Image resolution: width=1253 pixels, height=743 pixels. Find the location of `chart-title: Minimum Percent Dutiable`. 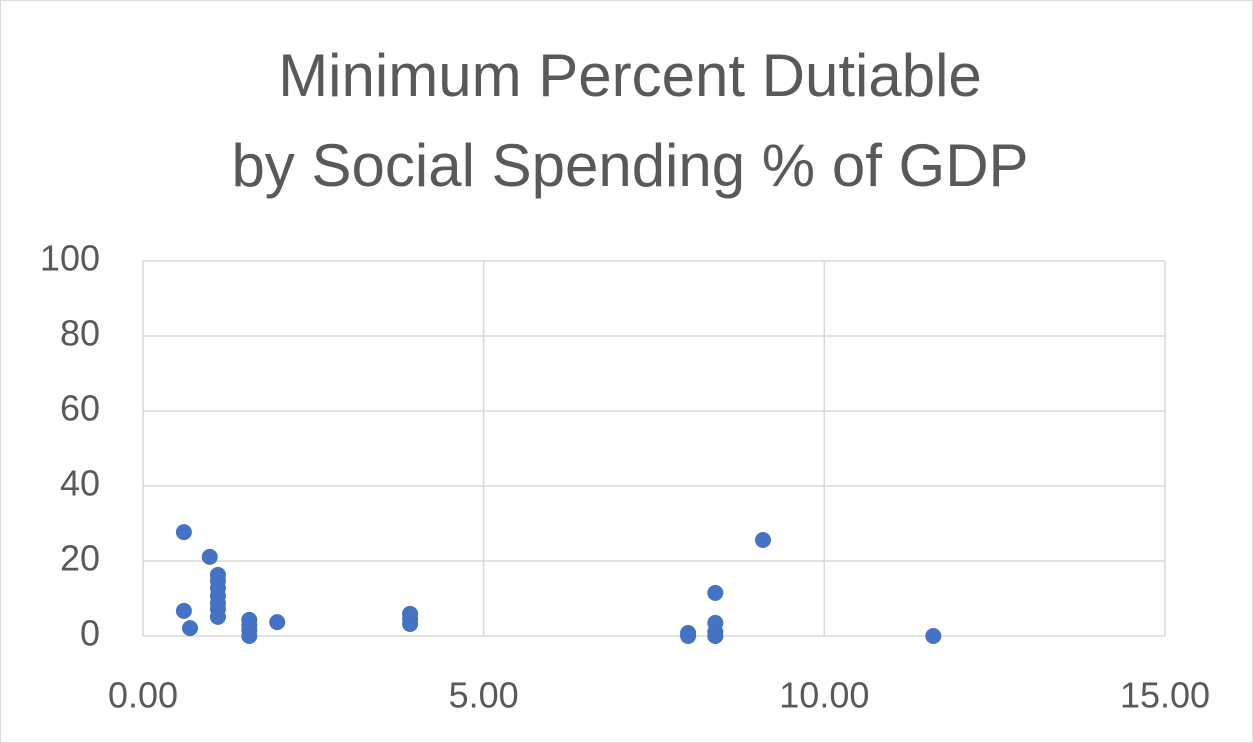

chart-title: Minimum Percent Dutiable is located at coordinates (630, 75).